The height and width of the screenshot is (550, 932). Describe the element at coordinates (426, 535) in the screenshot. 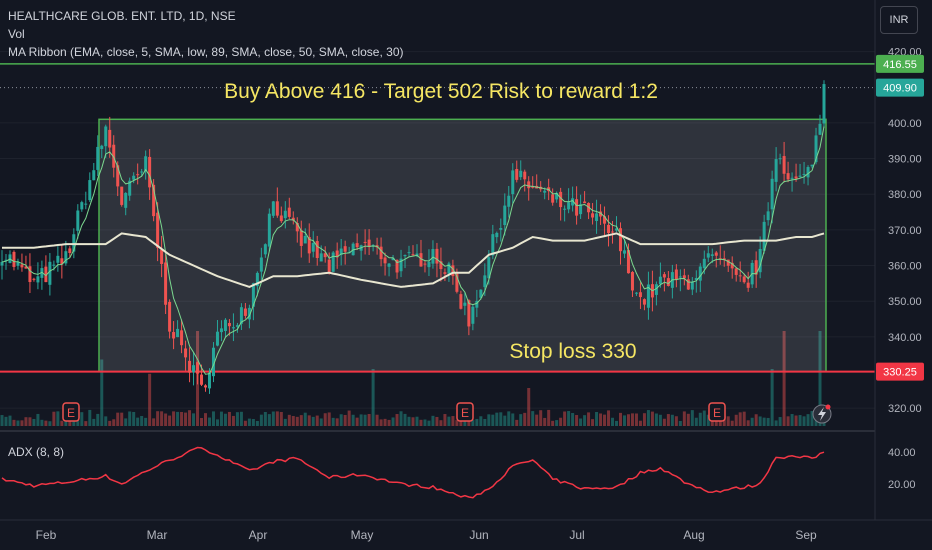

I see `time-axis: Feb Mar Apr May Jun Jul Aug Sep` at that location.